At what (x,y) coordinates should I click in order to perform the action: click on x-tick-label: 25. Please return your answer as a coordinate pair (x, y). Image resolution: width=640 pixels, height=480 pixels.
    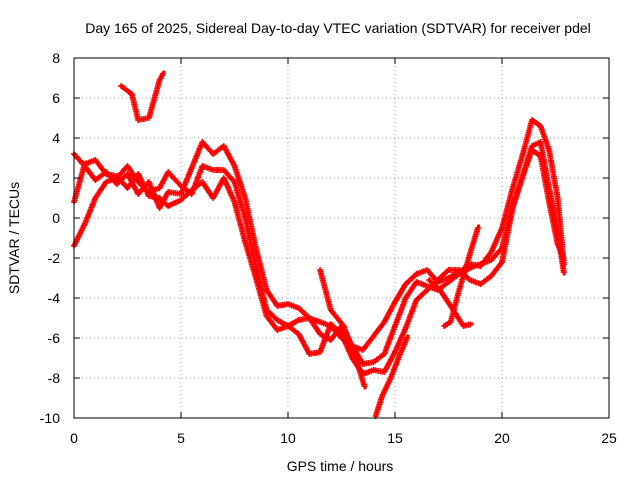
    Looking at the image, I should click on (609, 438).